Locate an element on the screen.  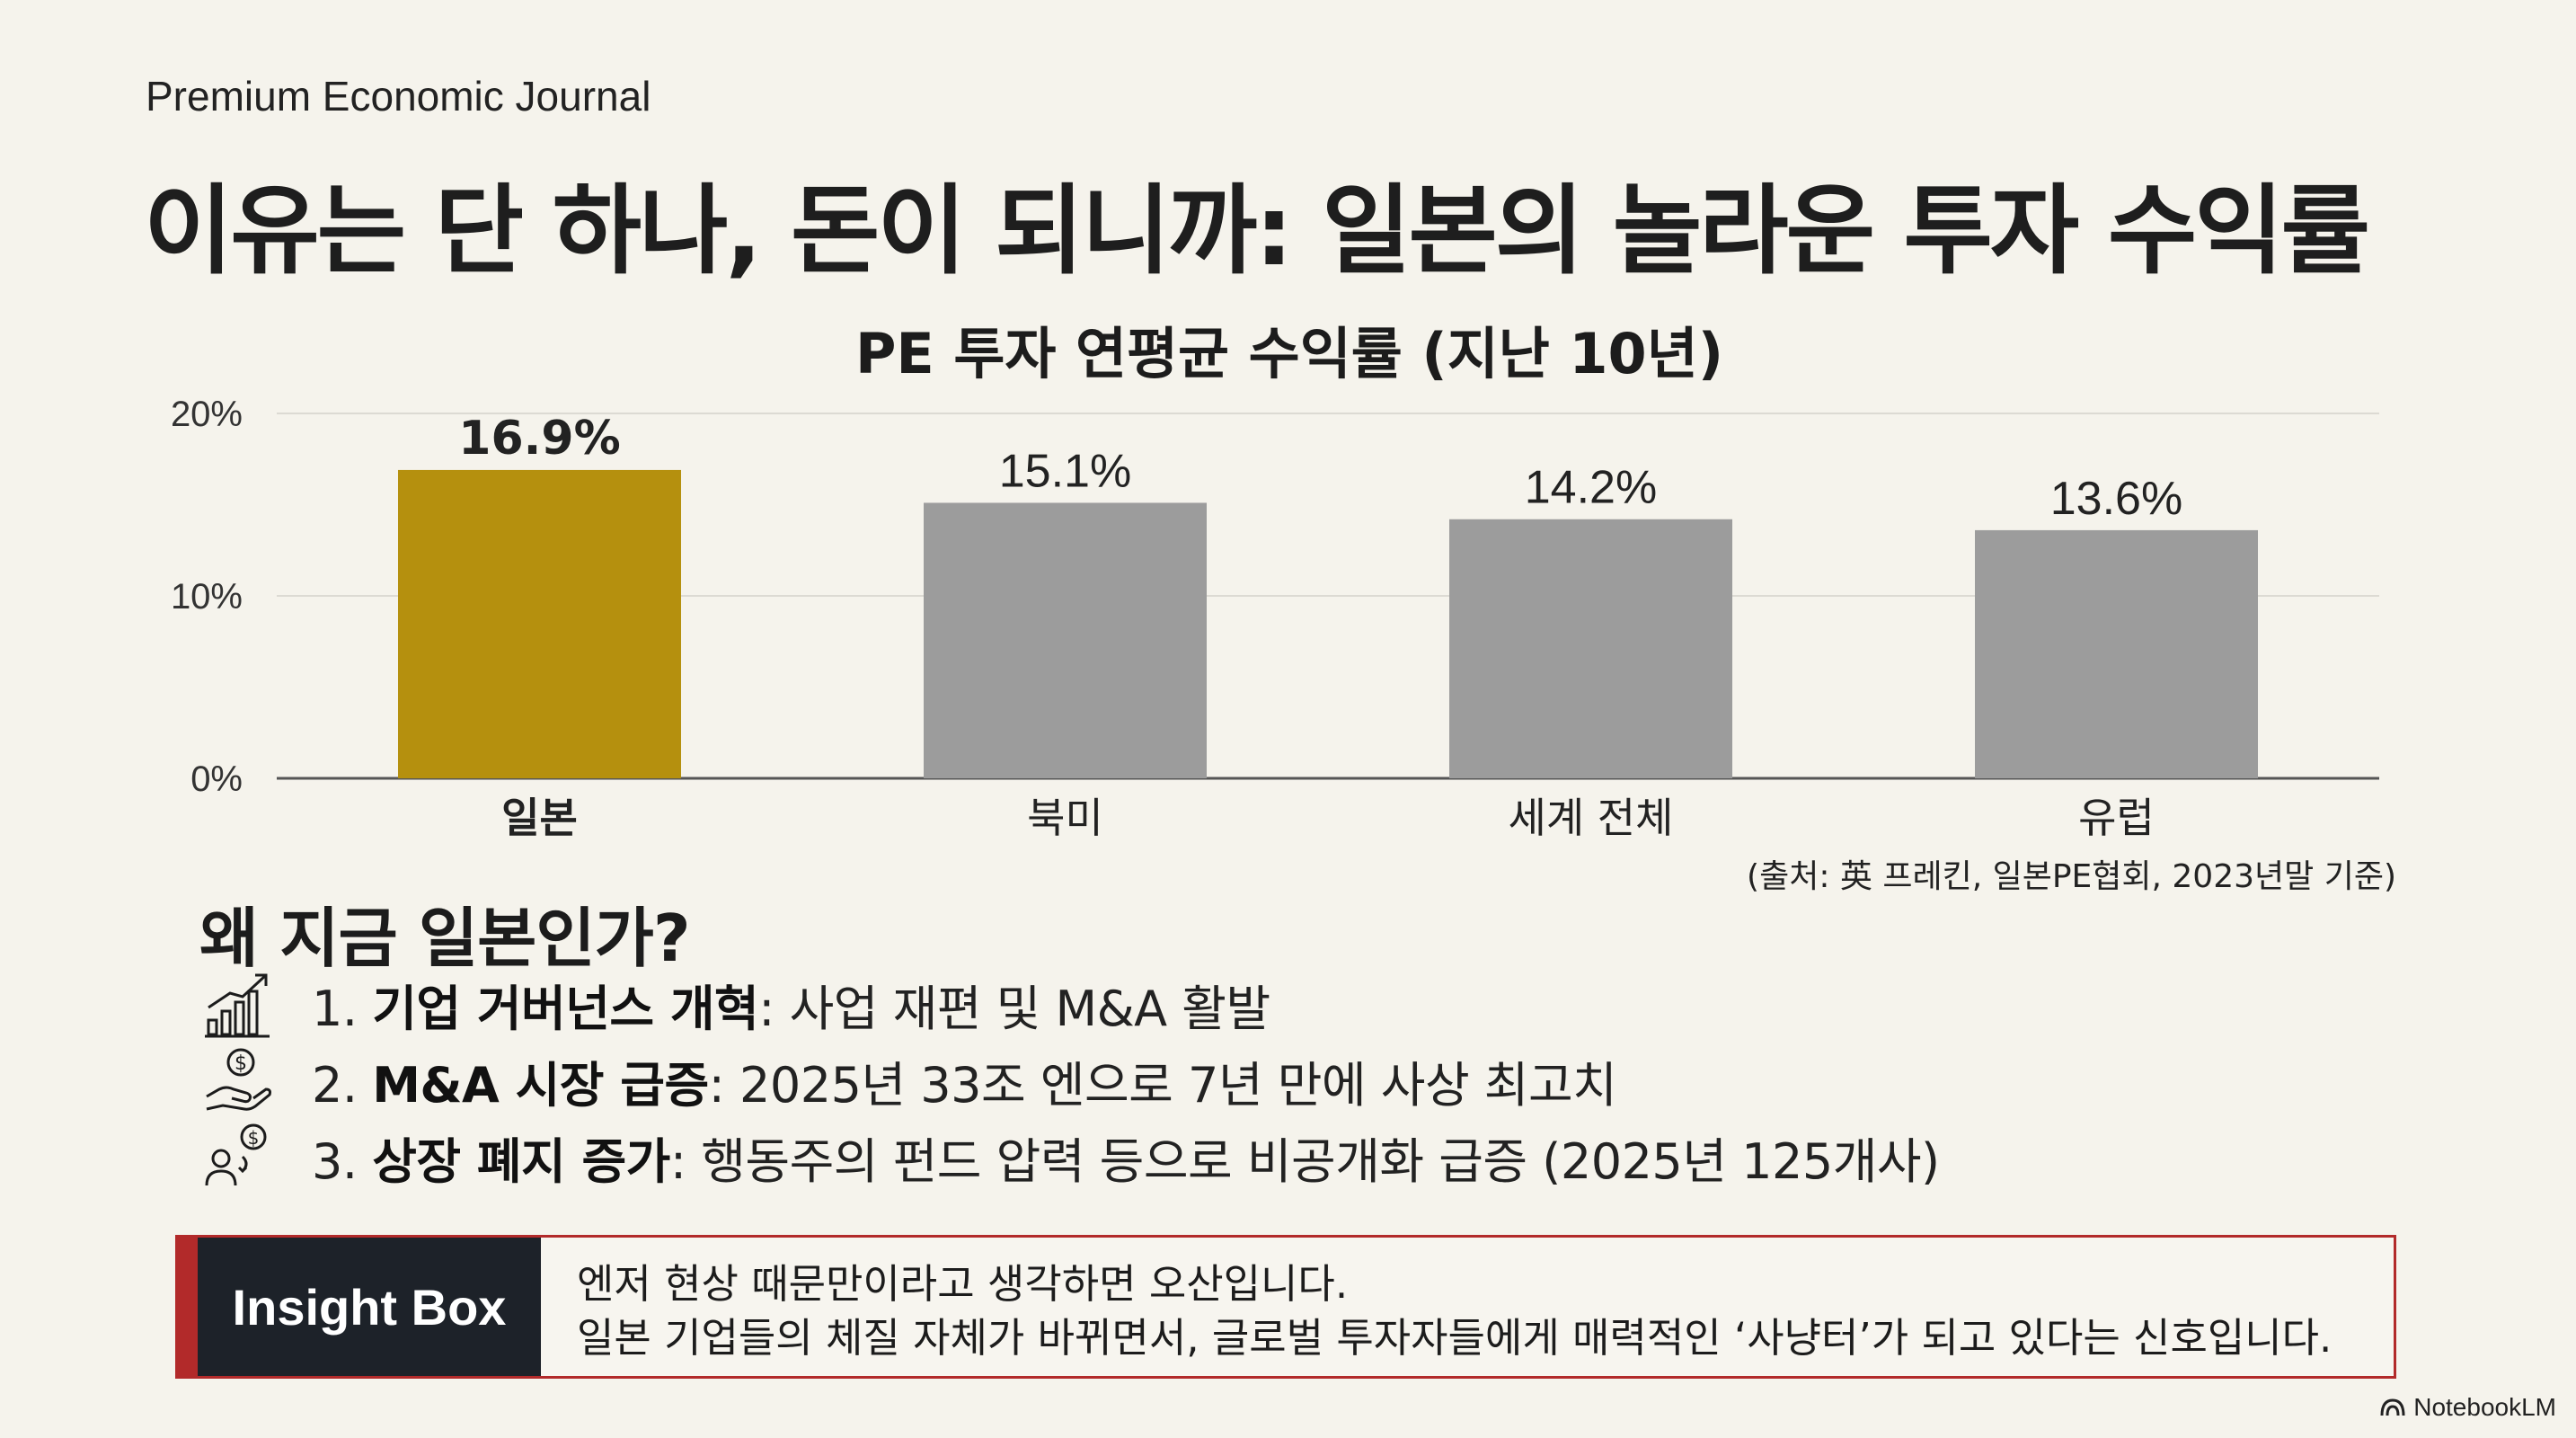
data-label: 14.2% is located at coordinates (1591, 488).